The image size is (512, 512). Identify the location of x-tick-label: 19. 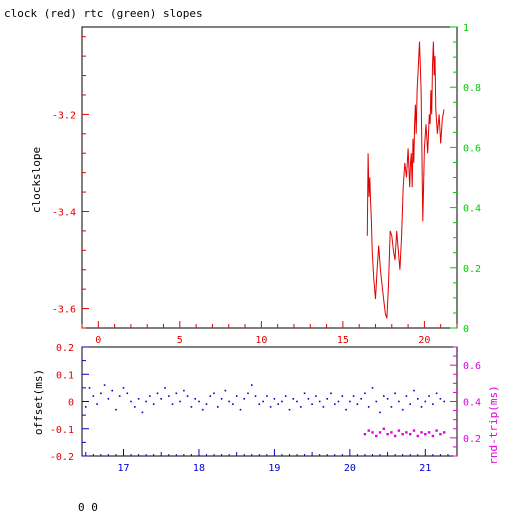
(274, 468).